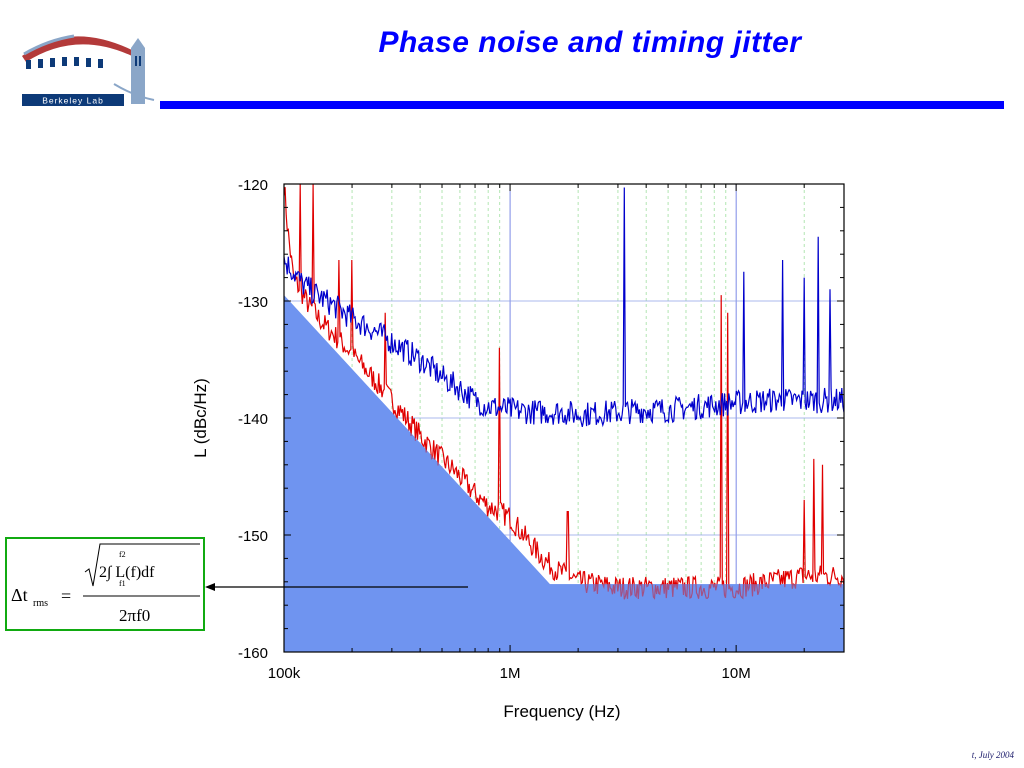 The width and height of the screenshot is (1024, 768). Describe the element at coordinates (590, 42) in the screenshot. I see `slide-title: Phase noise and timing jitter` at that location.